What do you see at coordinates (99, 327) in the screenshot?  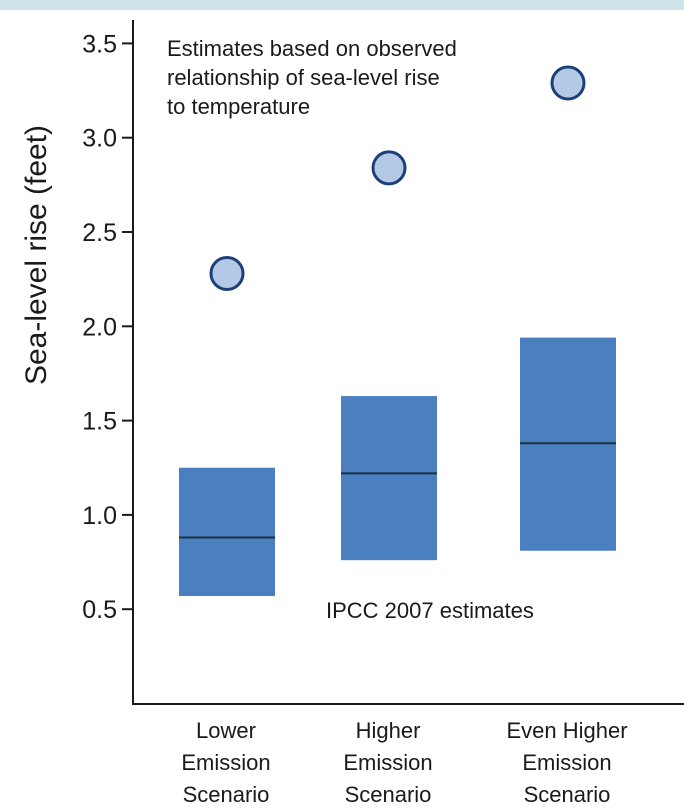 I see `y-tick-label: 2.0` at bounding box center [99, 327].